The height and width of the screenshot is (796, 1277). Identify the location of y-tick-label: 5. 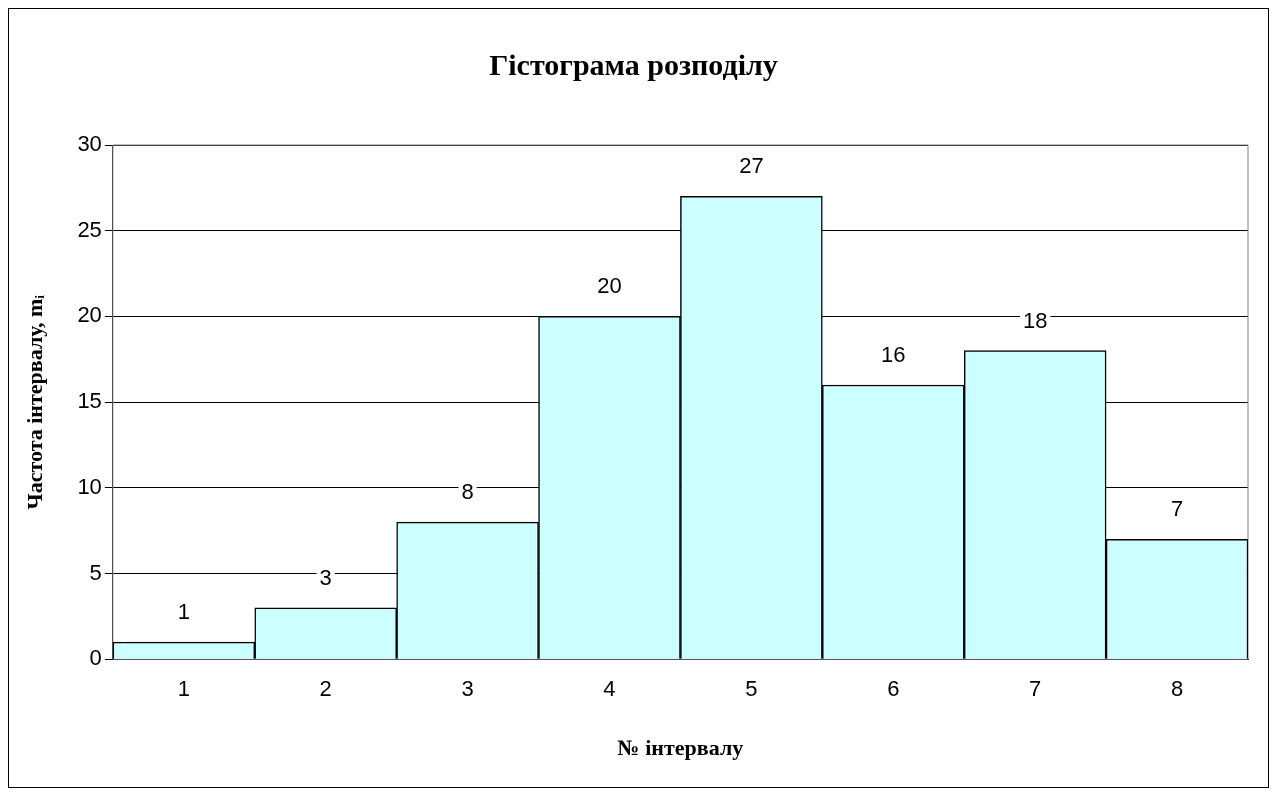
(95, 572).